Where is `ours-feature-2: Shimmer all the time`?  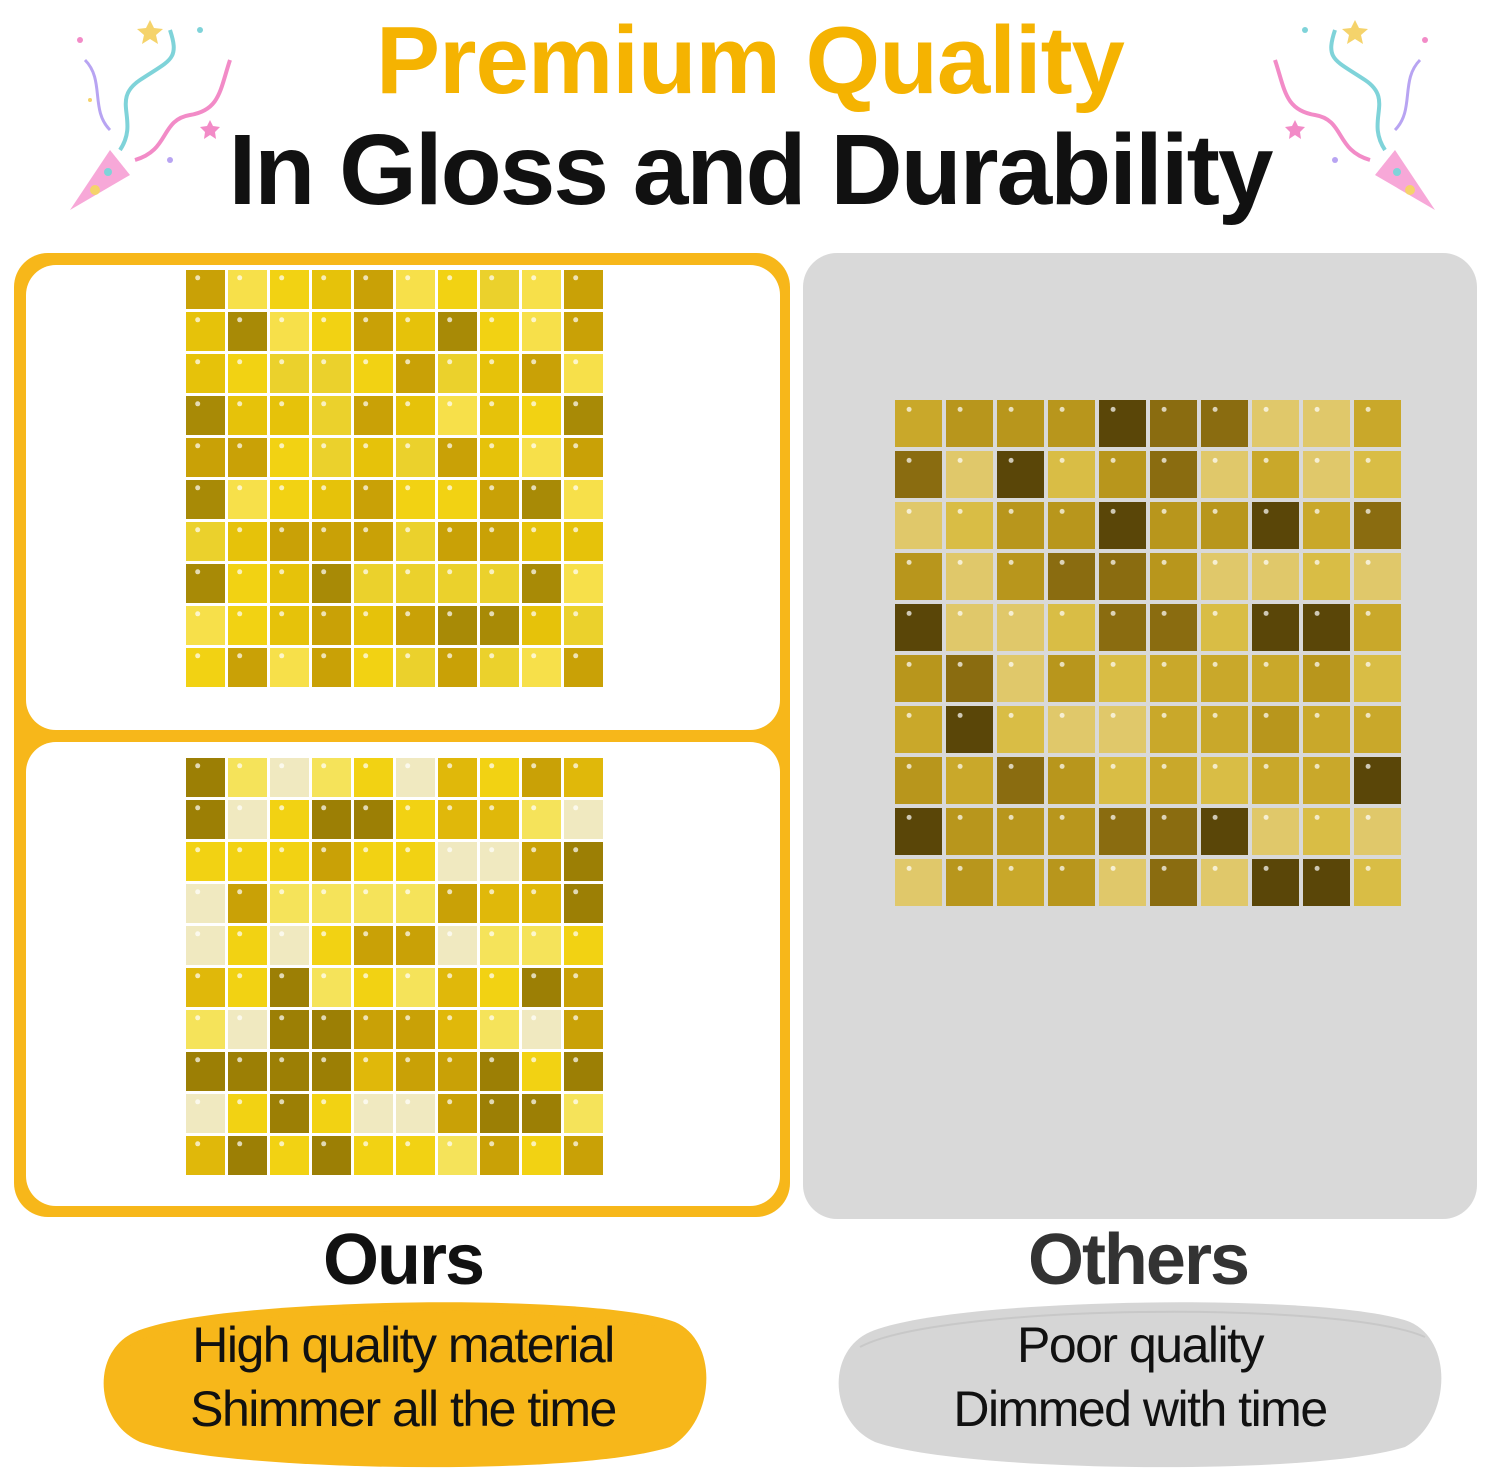
ours-feature-2: Shimmer all the time is located at coordinates (403, 1409).